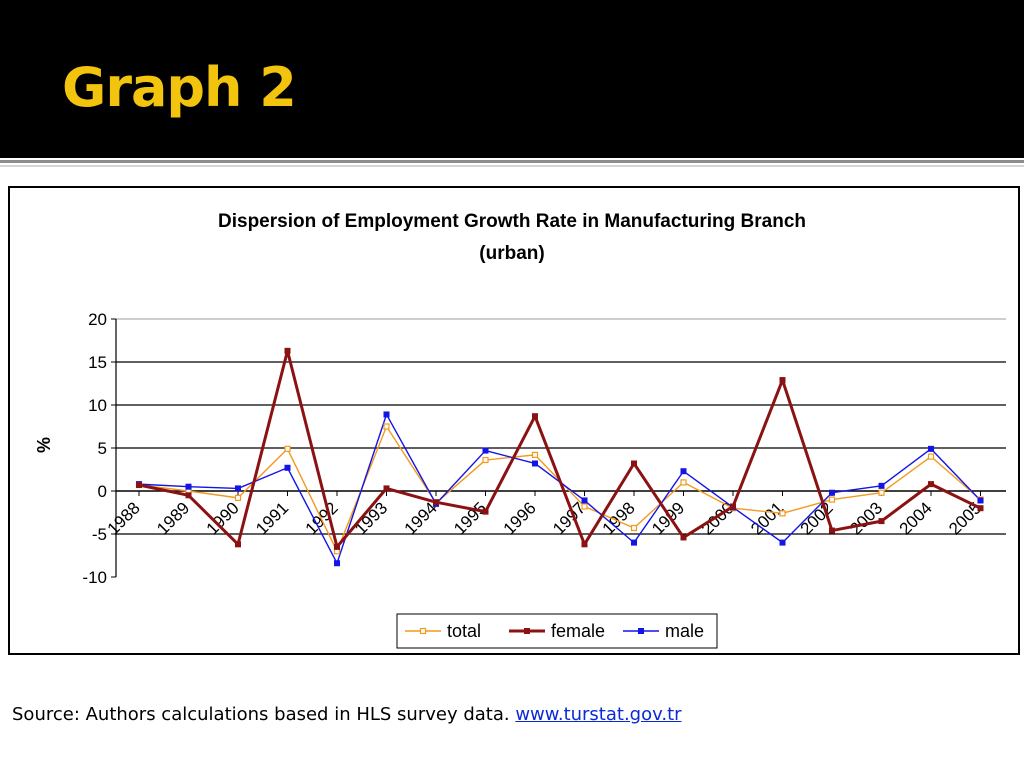 Image resolution: width=1024 pixels, height=768 pixels. What do you see at coordinates (102, 491) in the screenshot?
I see `y-tick-label: 0` at bounding box center [102, 491].